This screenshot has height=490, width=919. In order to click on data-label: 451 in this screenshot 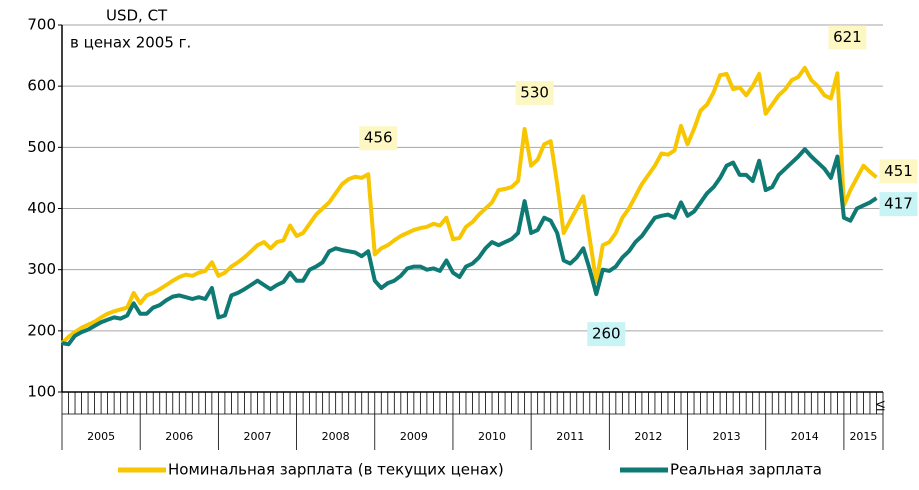, I will do `click(898, 171)`.